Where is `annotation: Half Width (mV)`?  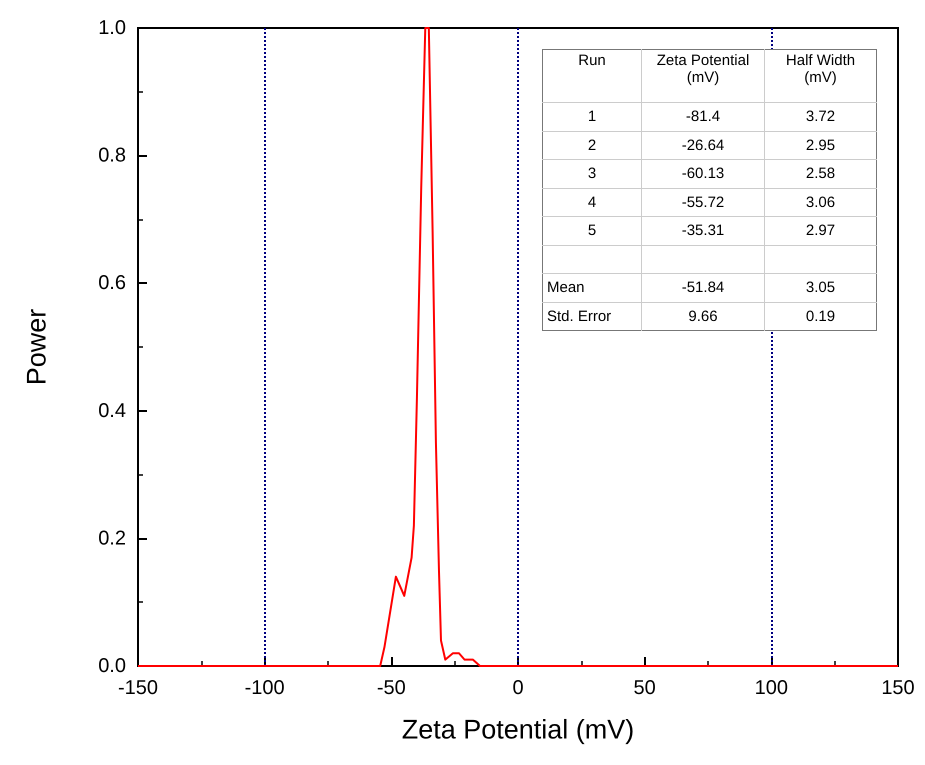
annotation: Half Width (mV) is located at coordinates (820, 69).